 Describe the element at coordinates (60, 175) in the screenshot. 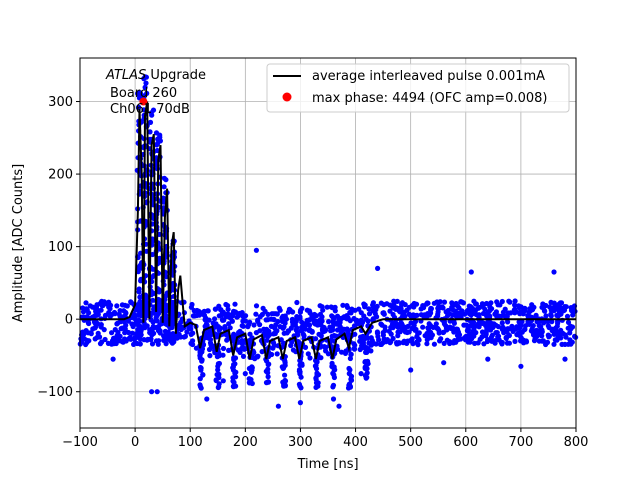

I see `y-tick-label: 200` at that location.